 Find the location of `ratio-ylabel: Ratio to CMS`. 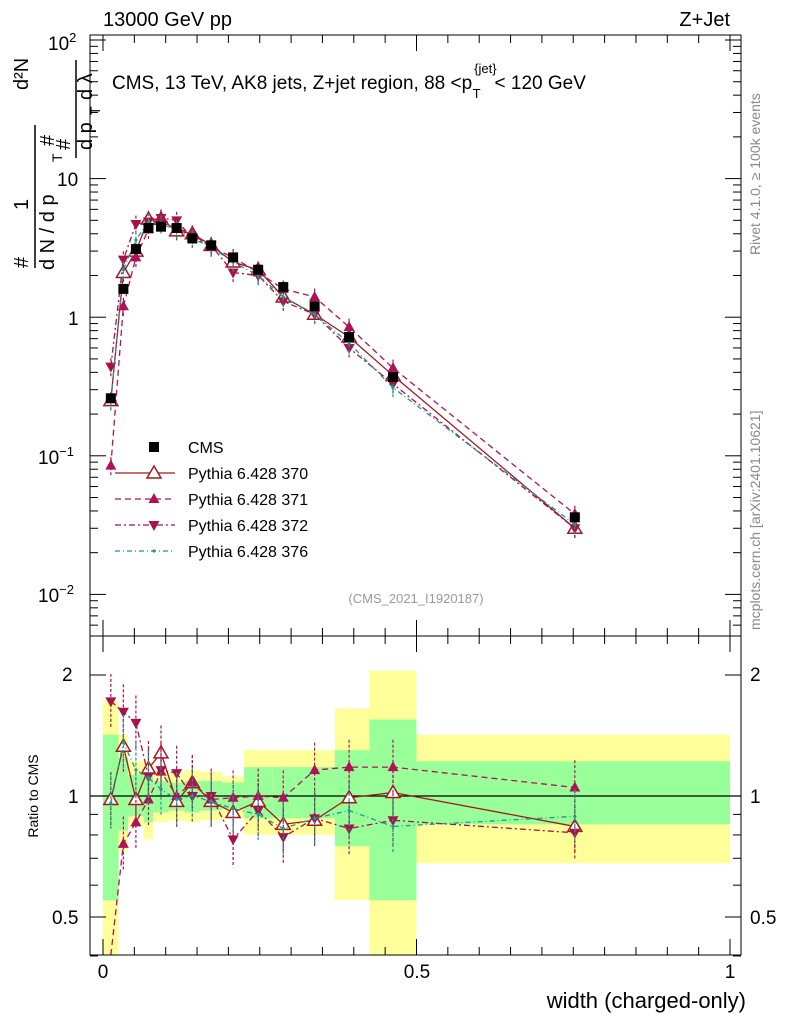

ratio-ylabel: Ratio to CMS is located at coordinates (33, 795).